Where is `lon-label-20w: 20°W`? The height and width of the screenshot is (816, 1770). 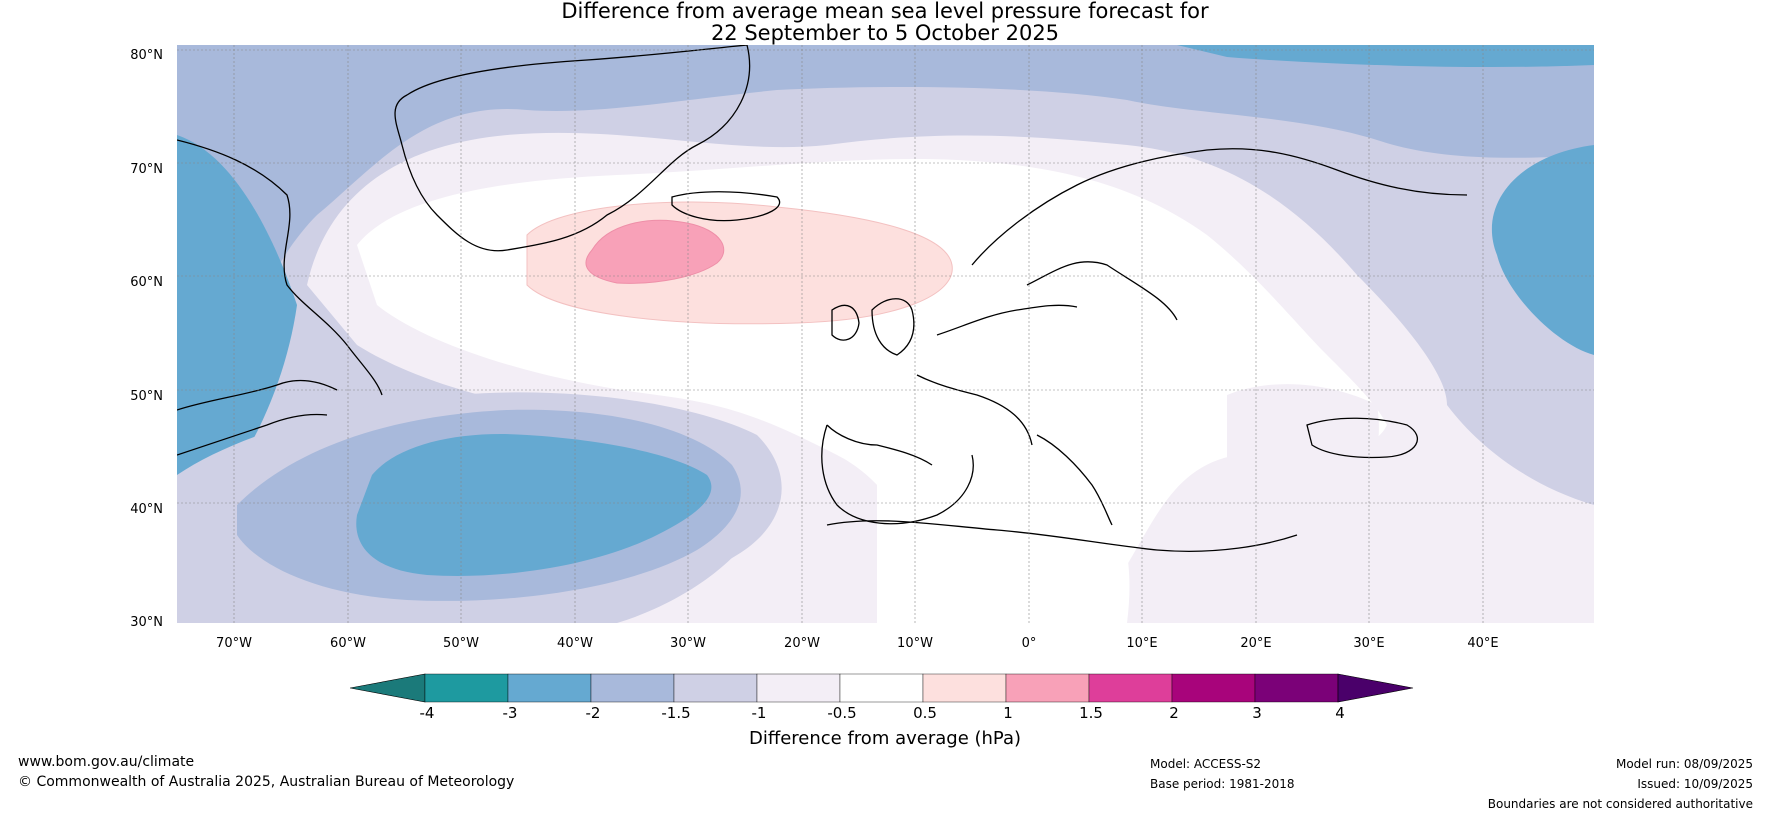
lon-label-20w: 20°W is located at coordinates (802, 643).